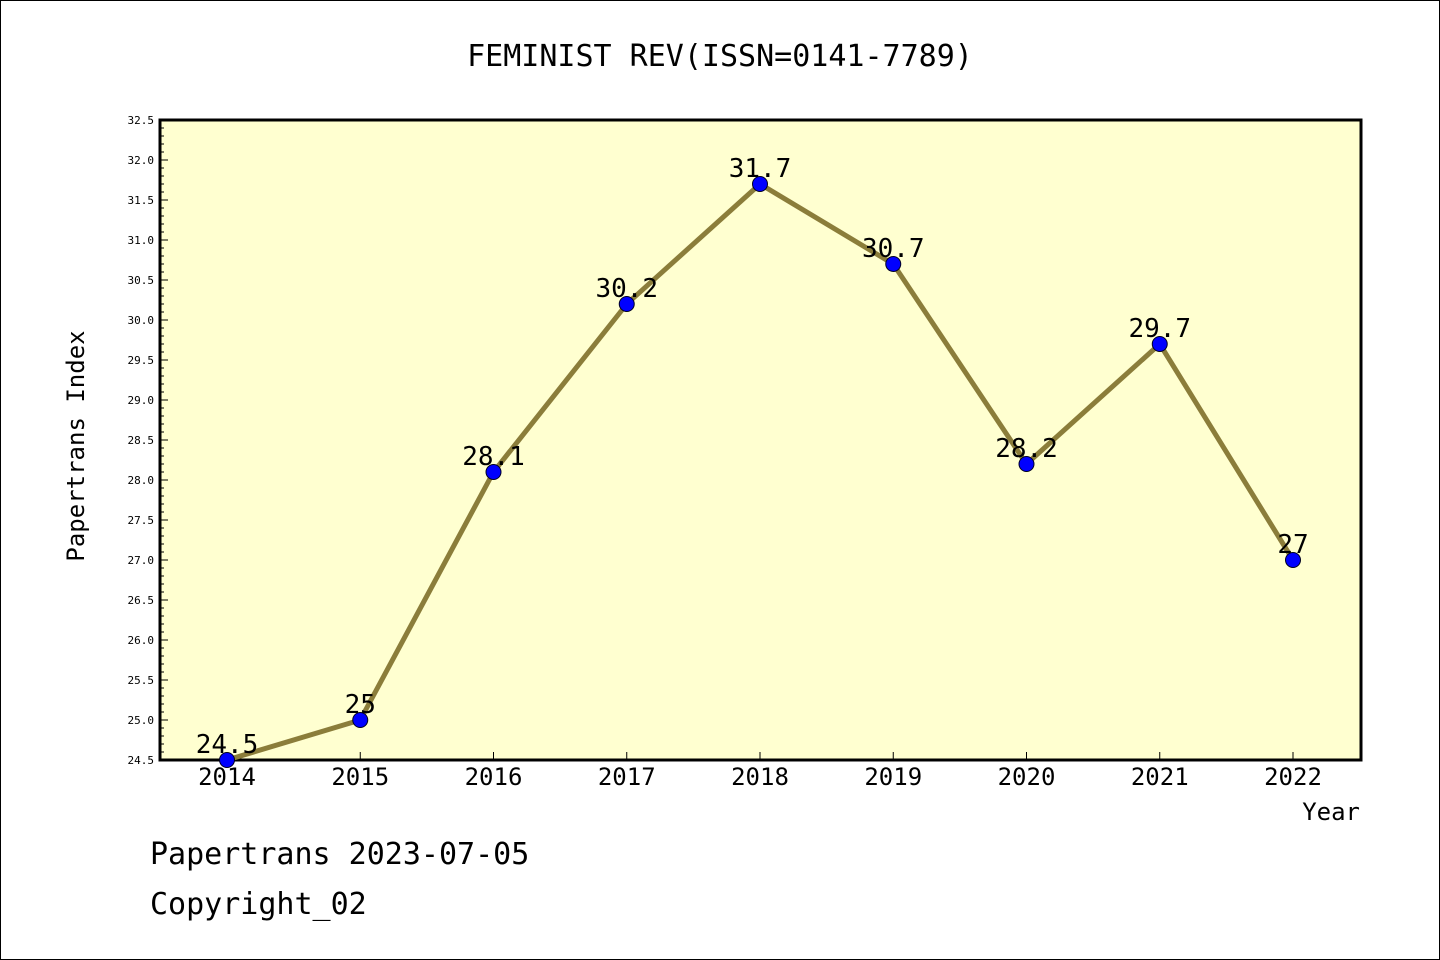  Describe the element at coordinates (141, 440) in the screenshot. I see `y-tick-label: 28.5` at that location.